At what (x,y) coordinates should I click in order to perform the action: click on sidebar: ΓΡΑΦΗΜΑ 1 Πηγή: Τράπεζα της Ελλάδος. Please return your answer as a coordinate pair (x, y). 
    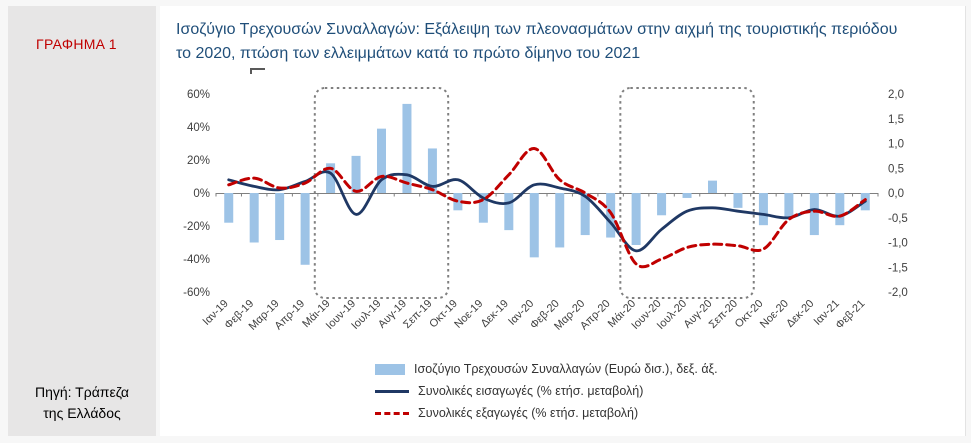
    Looking at the image, I should click on (82, 221).